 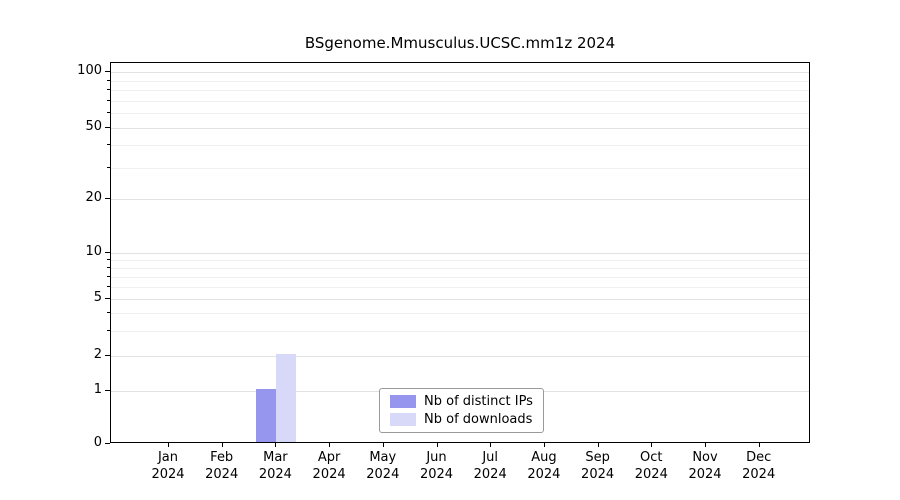 I want to click on legend: Nb of distinct IPs Nb of downloads, so click(x=461, y=410).